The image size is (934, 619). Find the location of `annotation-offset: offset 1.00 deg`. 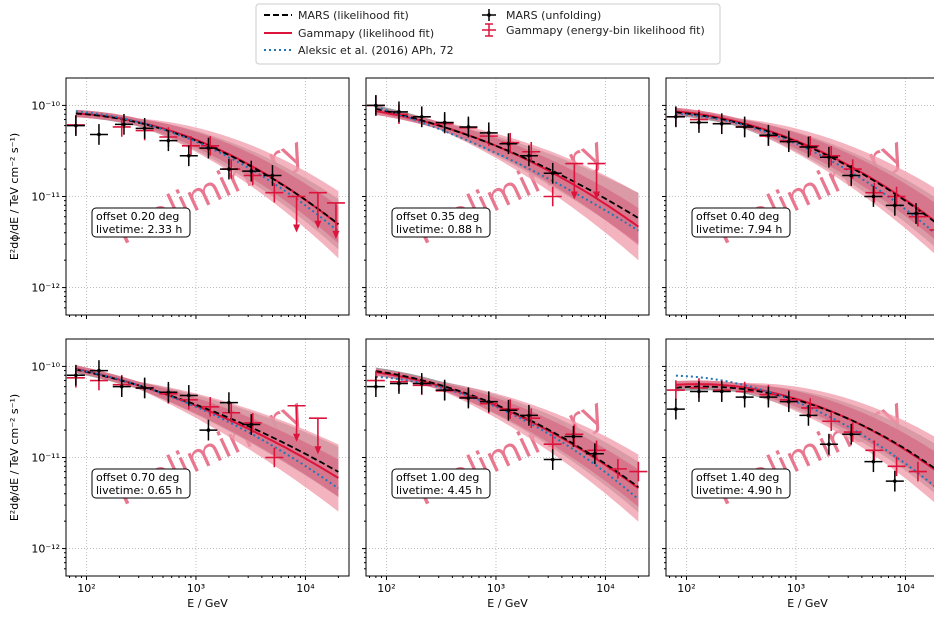

annotation-offset: offset 1.00 deg is located at coordinates (437, 477).